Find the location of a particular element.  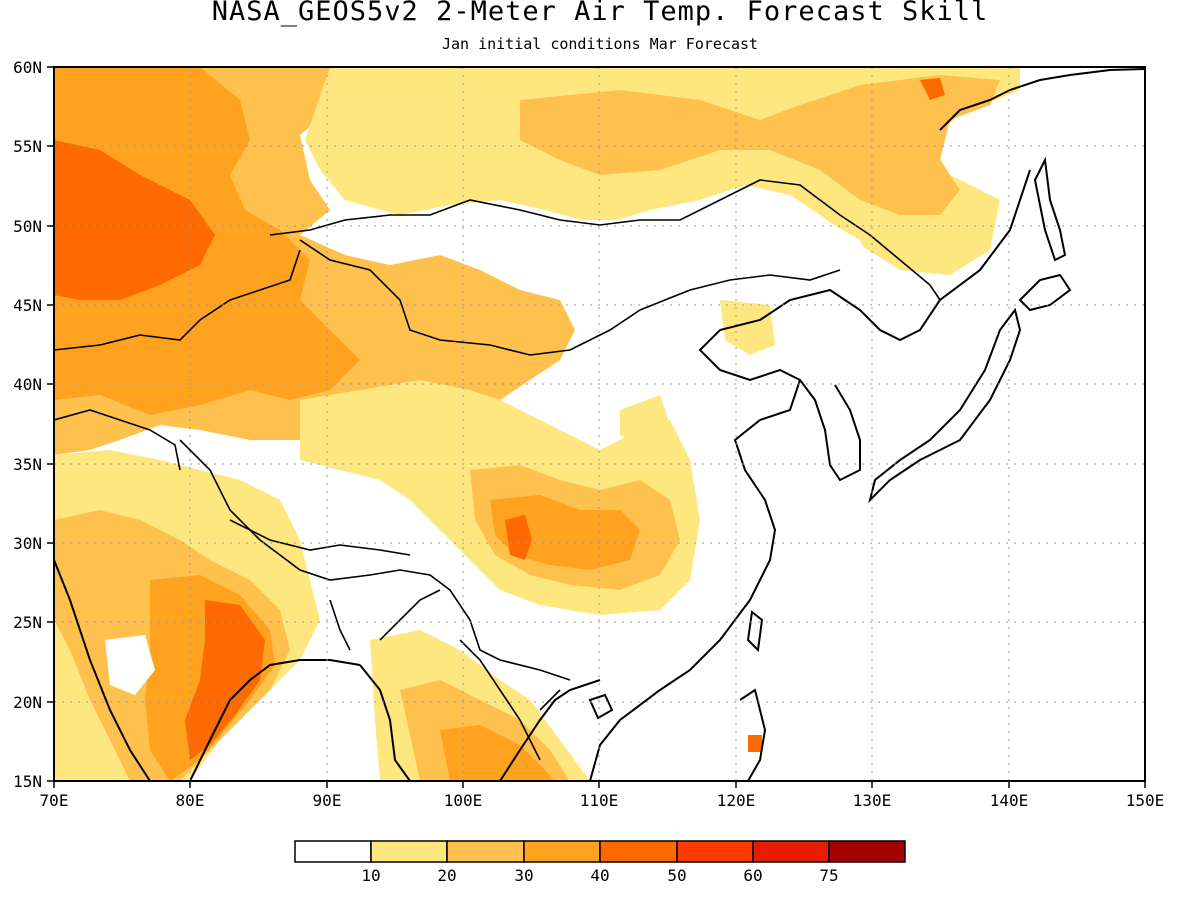

lon-tick-label: 140E is located at coordinates (1009, 800).